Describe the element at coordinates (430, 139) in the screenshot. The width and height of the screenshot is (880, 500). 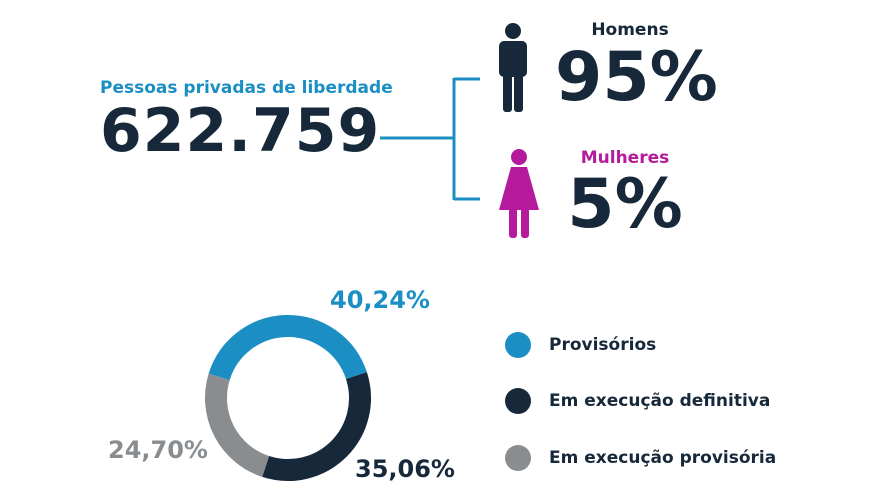
I see `bracket-connector` at that location.